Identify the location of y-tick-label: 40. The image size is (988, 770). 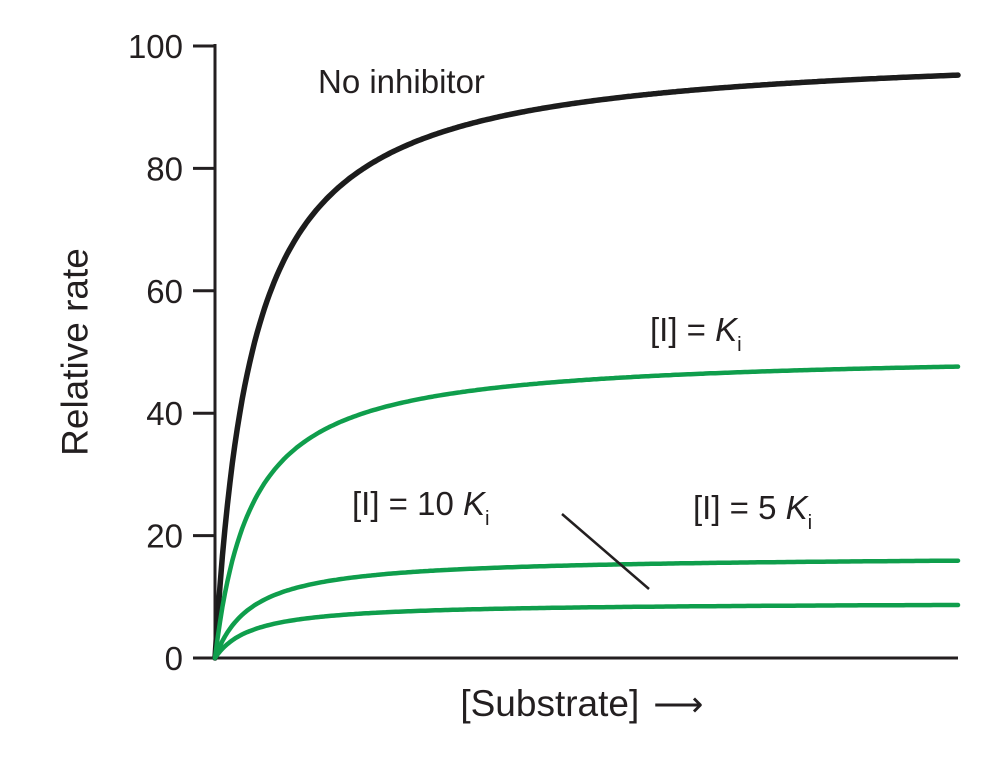
(164, 413).